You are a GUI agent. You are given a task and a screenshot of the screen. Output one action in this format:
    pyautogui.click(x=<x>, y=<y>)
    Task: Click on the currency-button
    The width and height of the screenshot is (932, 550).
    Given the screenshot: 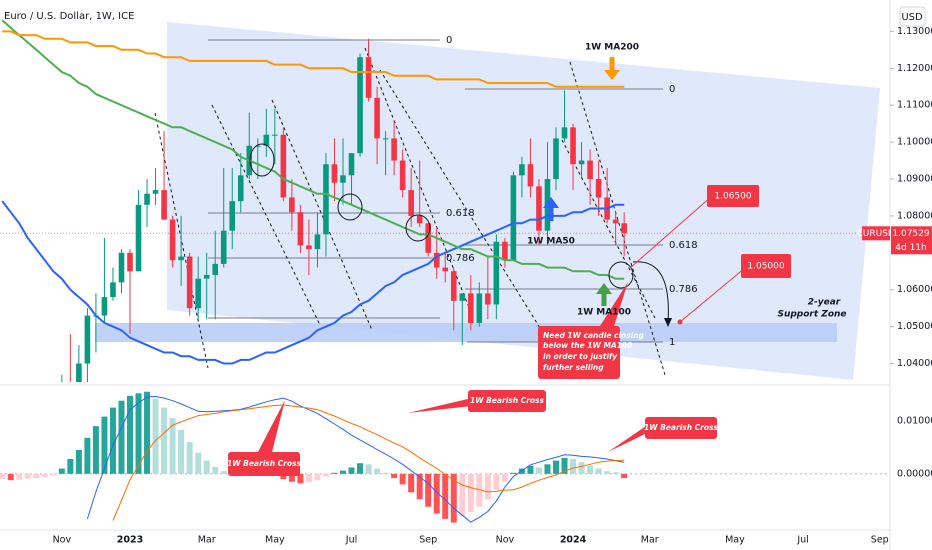 What is the action you would take?
    pyautogui.click(x=912, y=16)
    